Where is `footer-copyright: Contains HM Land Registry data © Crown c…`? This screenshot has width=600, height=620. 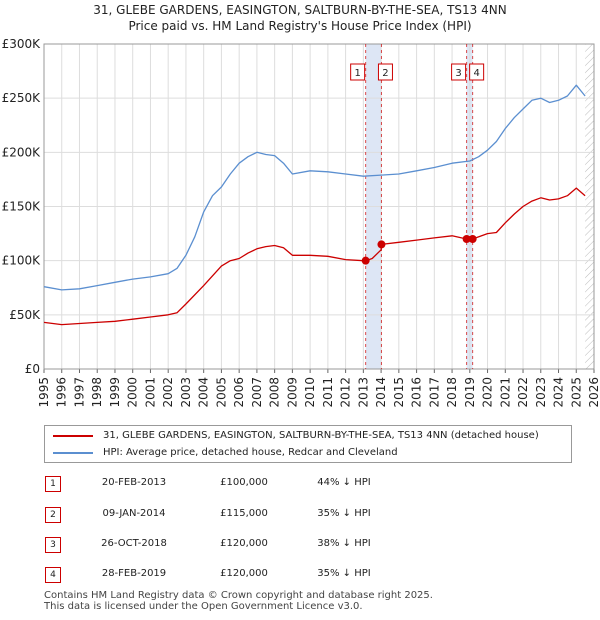
footer-copyright: Contains HM Land Registry data © Crown c… is located at coordinates (238, 595).